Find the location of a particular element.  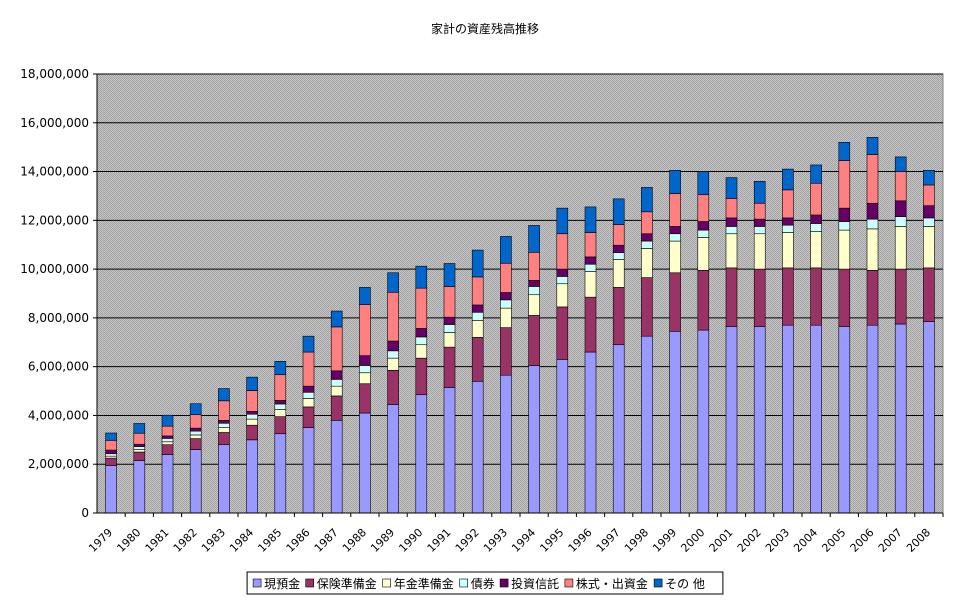

x-tick-label: 1995 is located at coordinates (551, 540).